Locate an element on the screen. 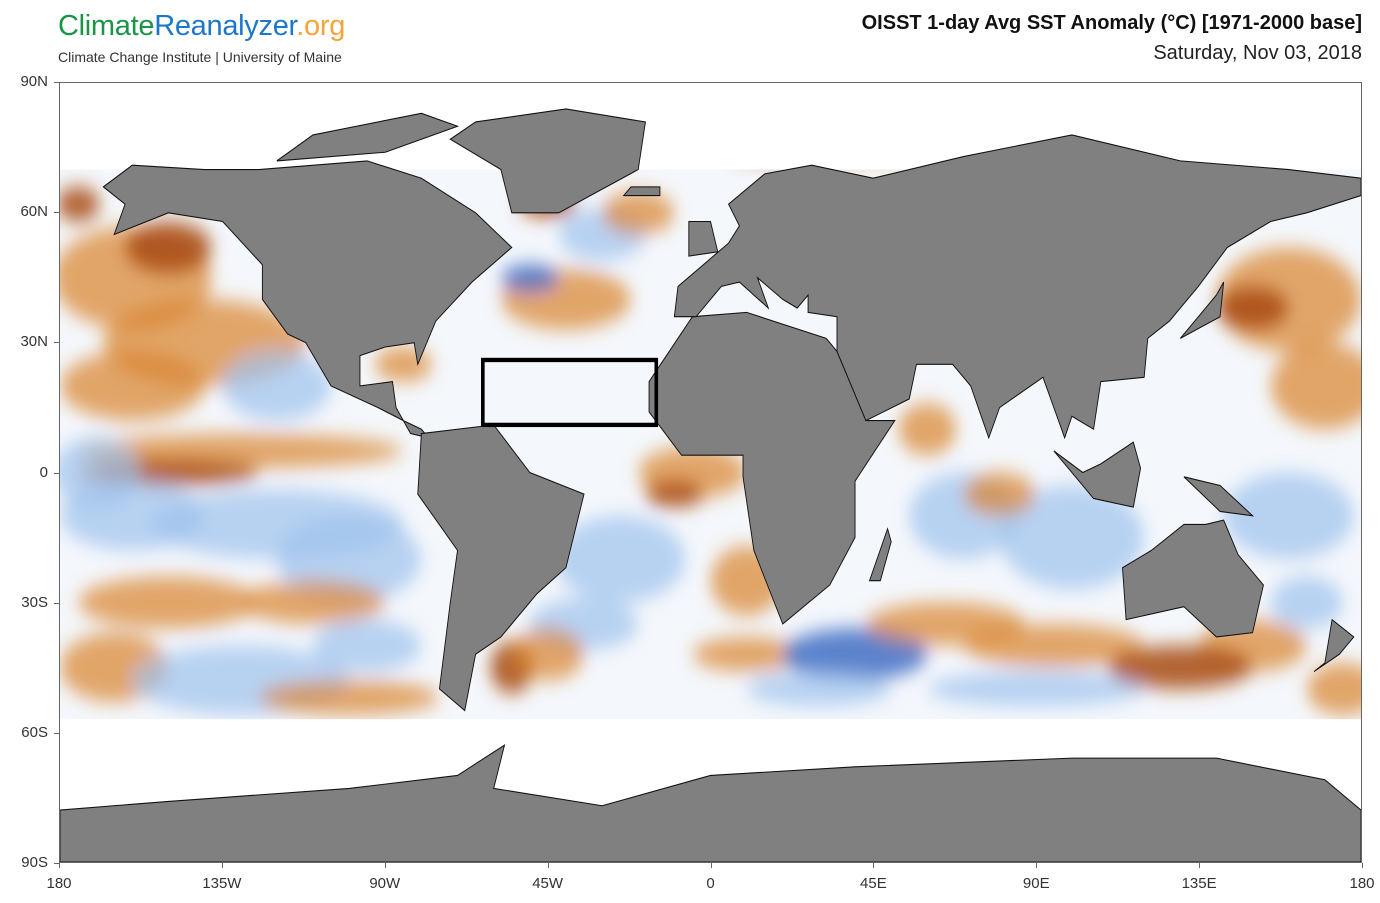 This screenshot has width=1380, height=903. land-greenland is located at coordinates (547, 161).